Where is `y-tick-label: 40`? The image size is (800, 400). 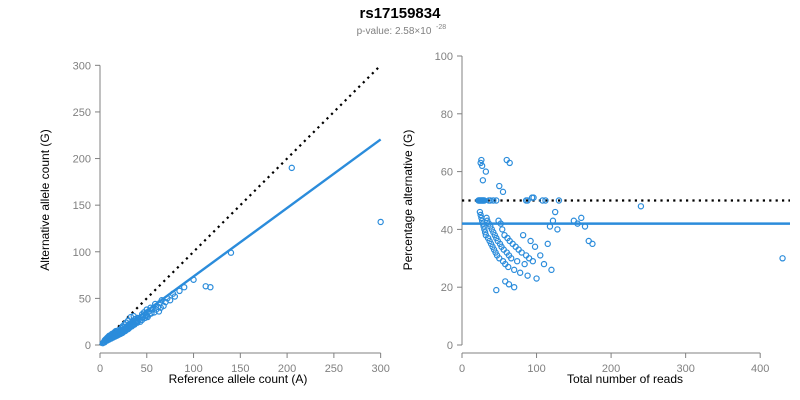
y-tick-label: 40 is located at coordinates (447, 230).